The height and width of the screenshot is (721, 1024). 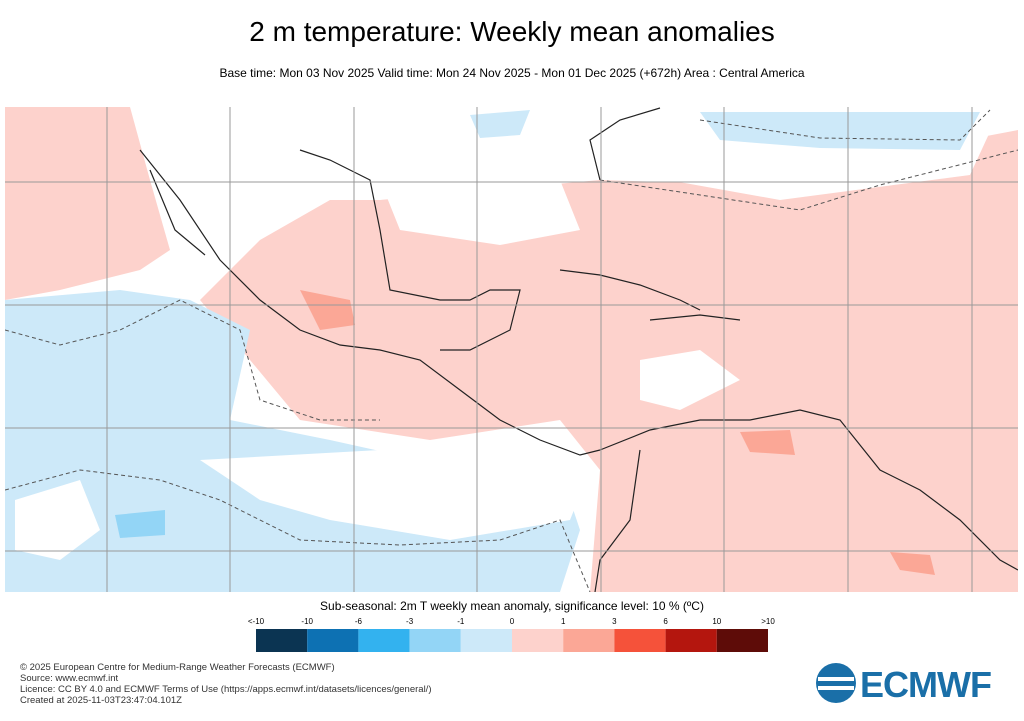 I want to click on colorbar-label: >10, so click(x=768, y=621).